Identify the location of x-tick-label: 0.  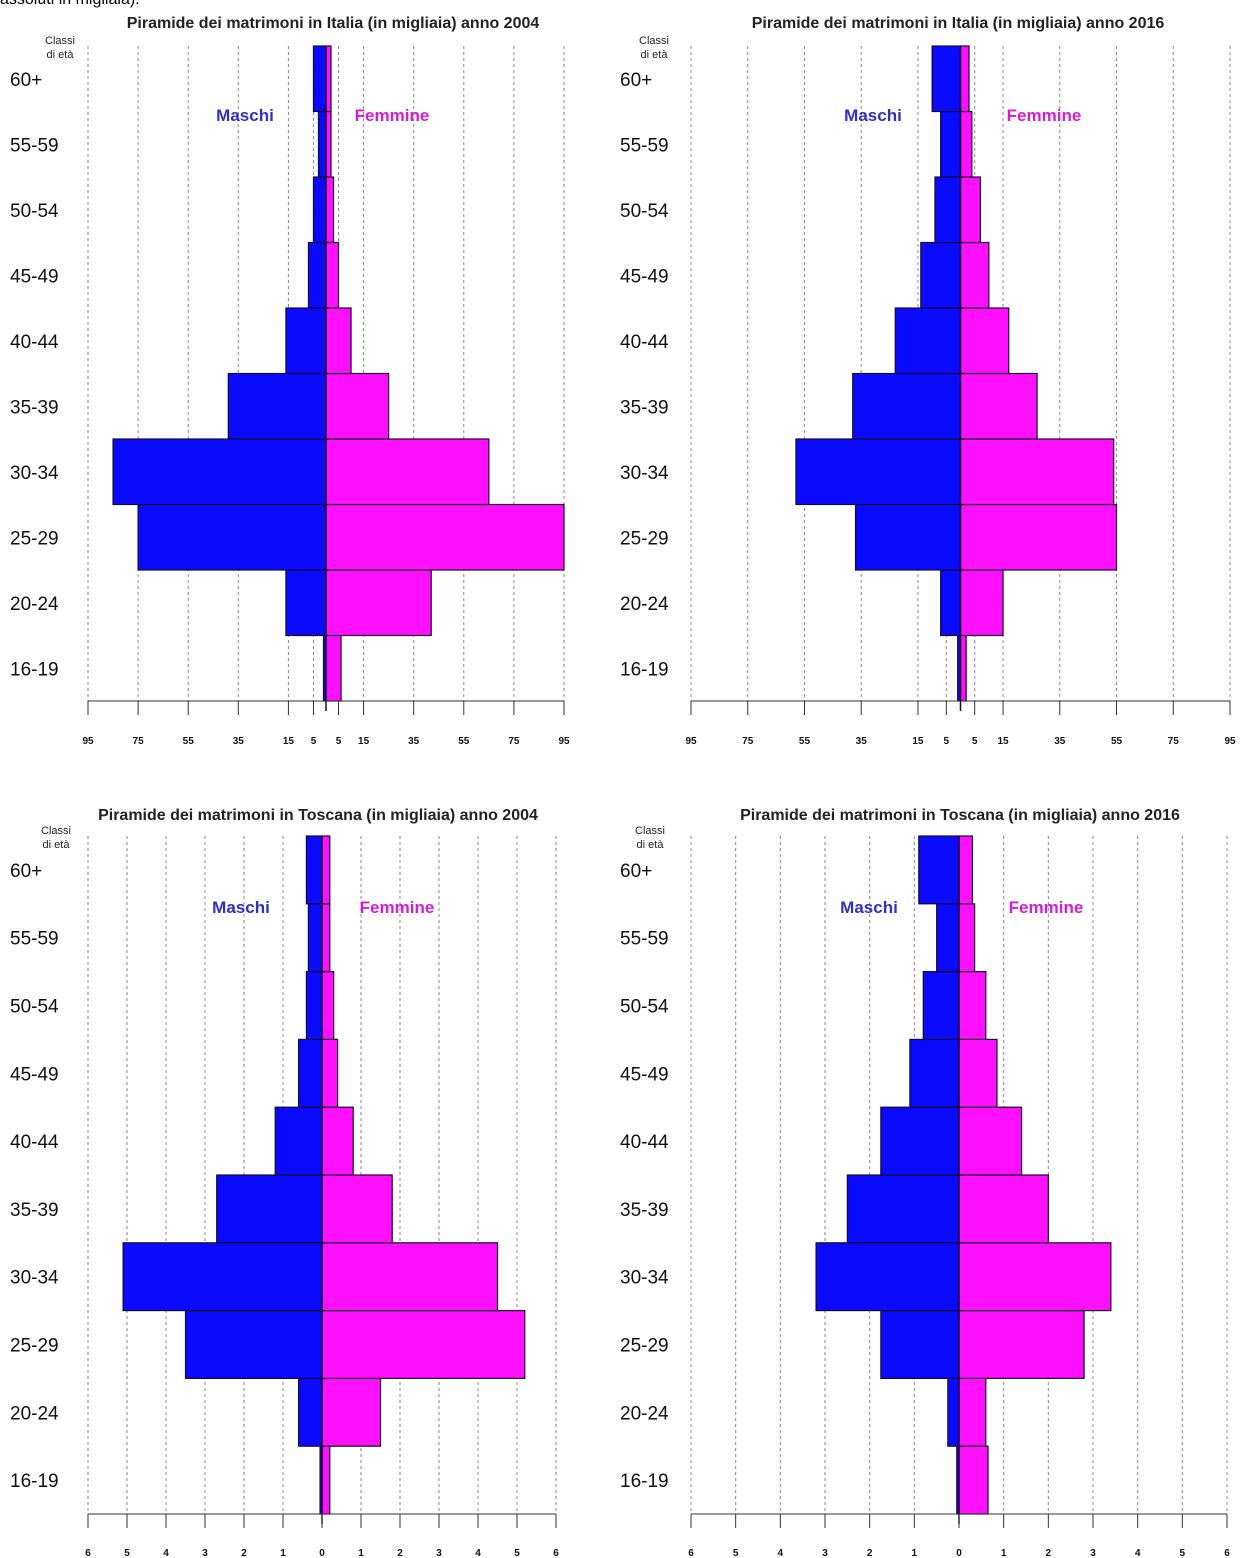
(322, 1553).